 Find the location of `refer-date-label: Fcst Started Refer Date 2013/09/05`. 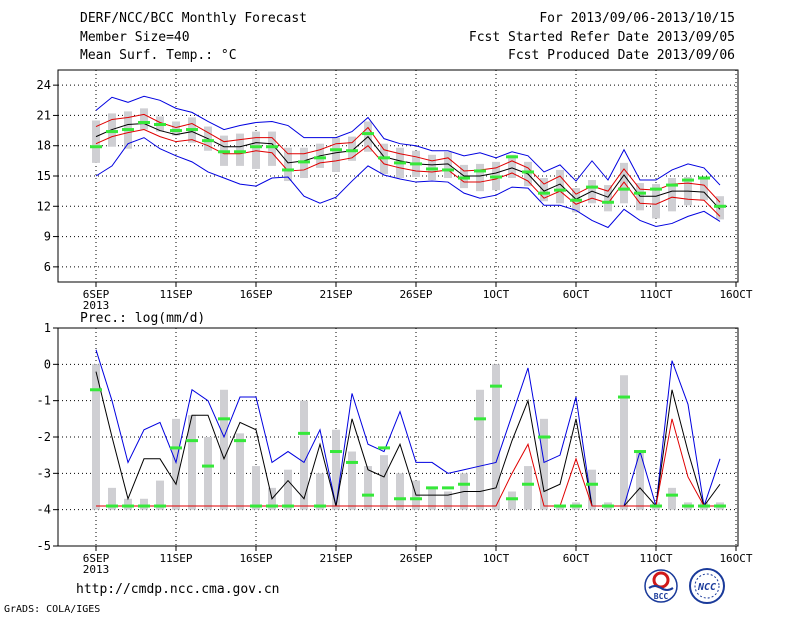

refer-date-label: Fcst Started Refer Date 2013/09/05 is located at coordinates (601, 37).